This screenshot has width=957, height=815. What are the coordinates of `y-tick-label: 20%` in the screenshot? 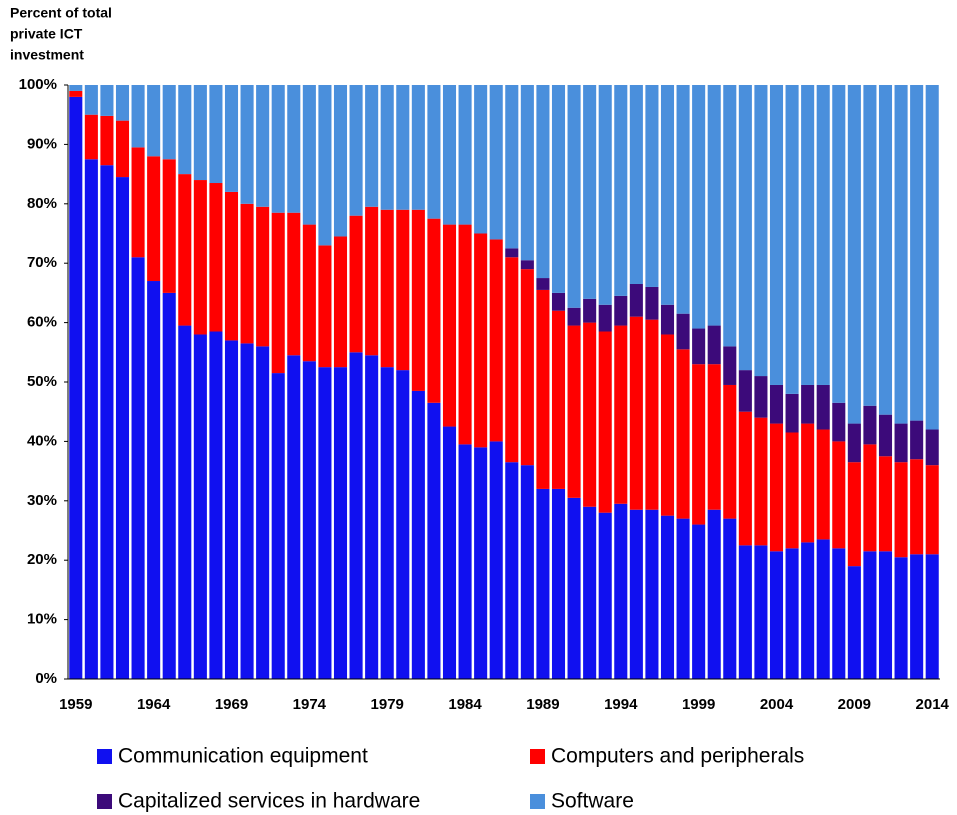 It's located at (42, 559).